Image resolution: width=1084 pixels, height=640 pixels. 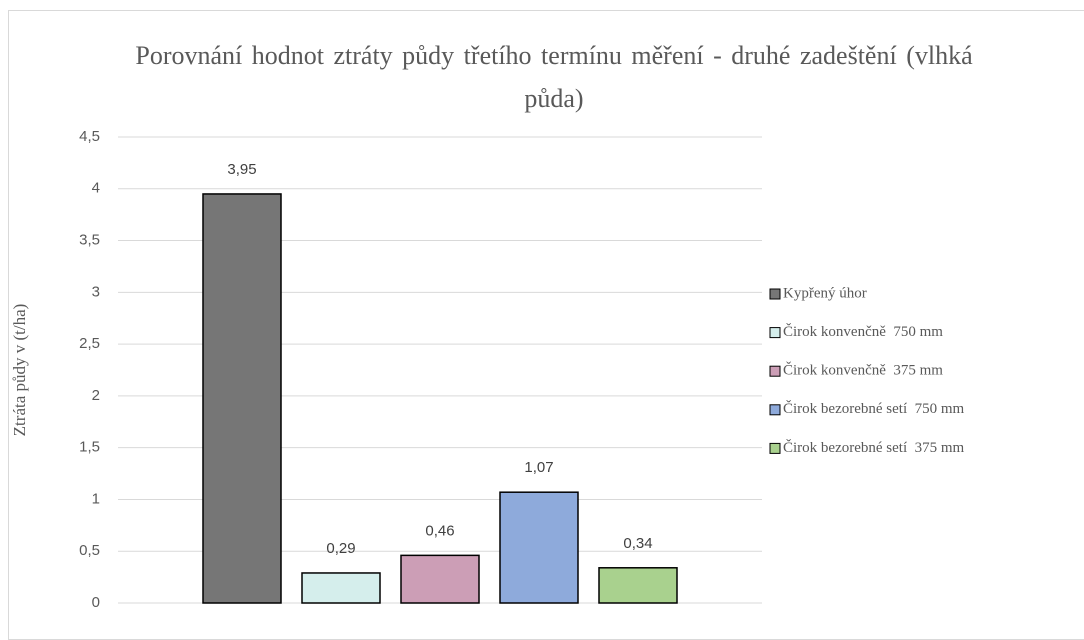 What do you see at coordinates (89, 550) in the screenshot?
I see `y-tick-label: 0,5` at bounding box center [89, 550].